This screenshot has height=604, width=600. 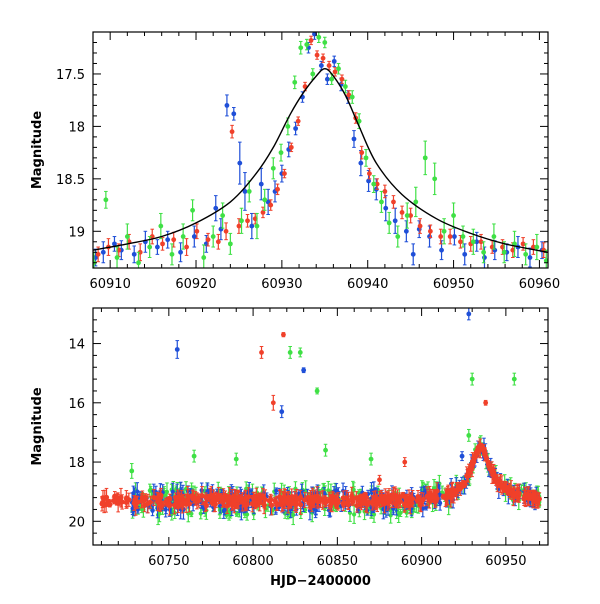 I want to click on bottom-point-green, so click(x=354, y=514).